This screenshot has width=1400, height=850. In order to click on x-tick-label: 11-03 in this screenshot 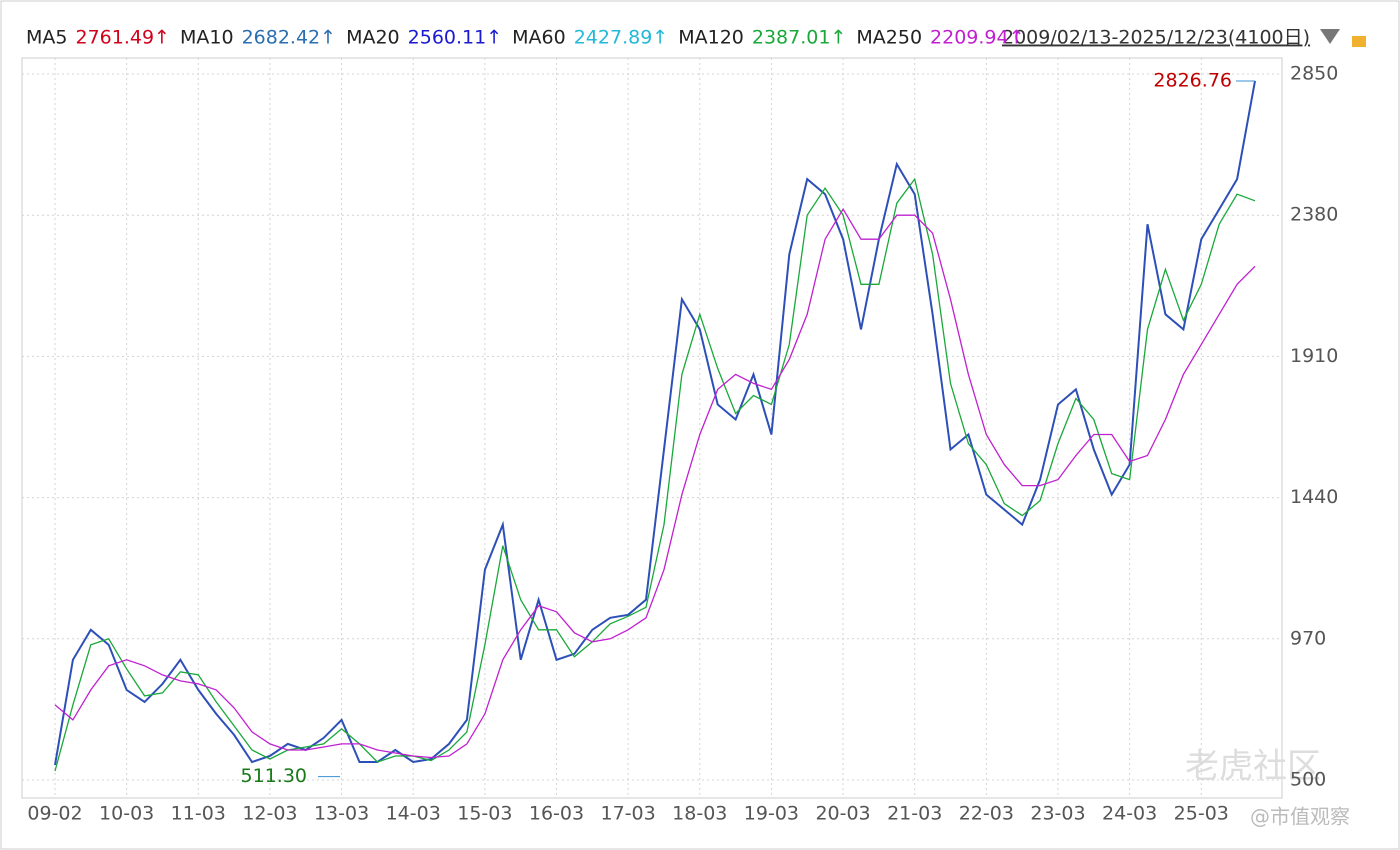, I will do `click(198, 814)`.